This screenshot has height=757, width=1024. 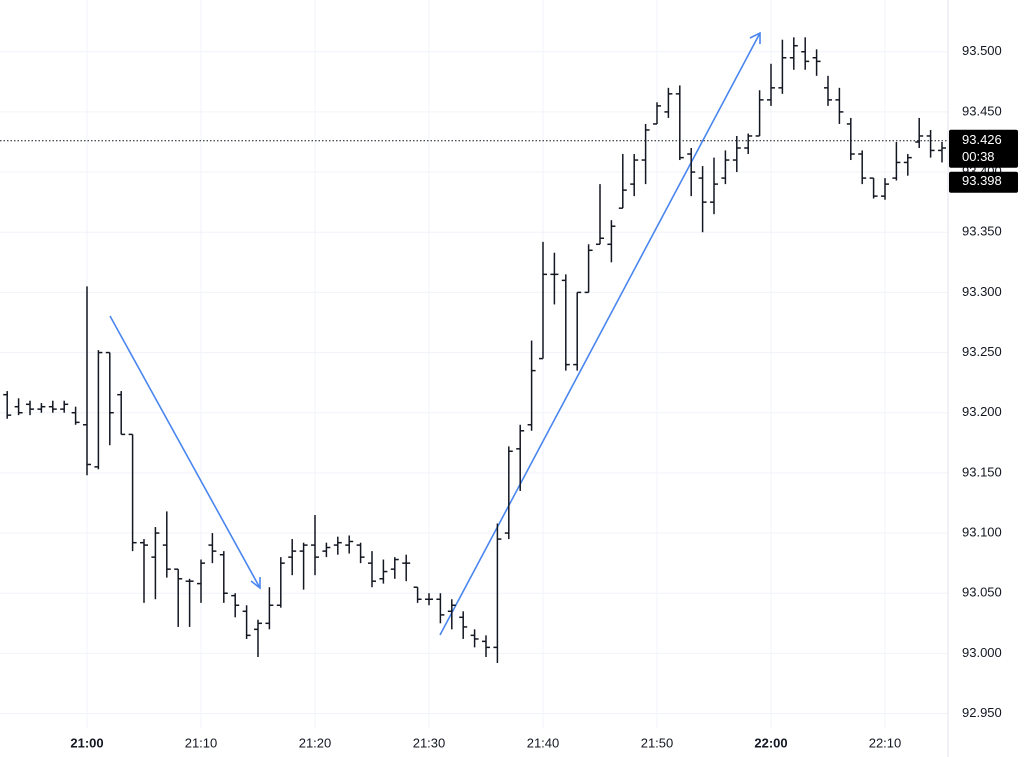 What do you see at coordinates (885, 742) in the screenshot?
I see `x-tick-label: 22:10` at bounding box center [885, 742].